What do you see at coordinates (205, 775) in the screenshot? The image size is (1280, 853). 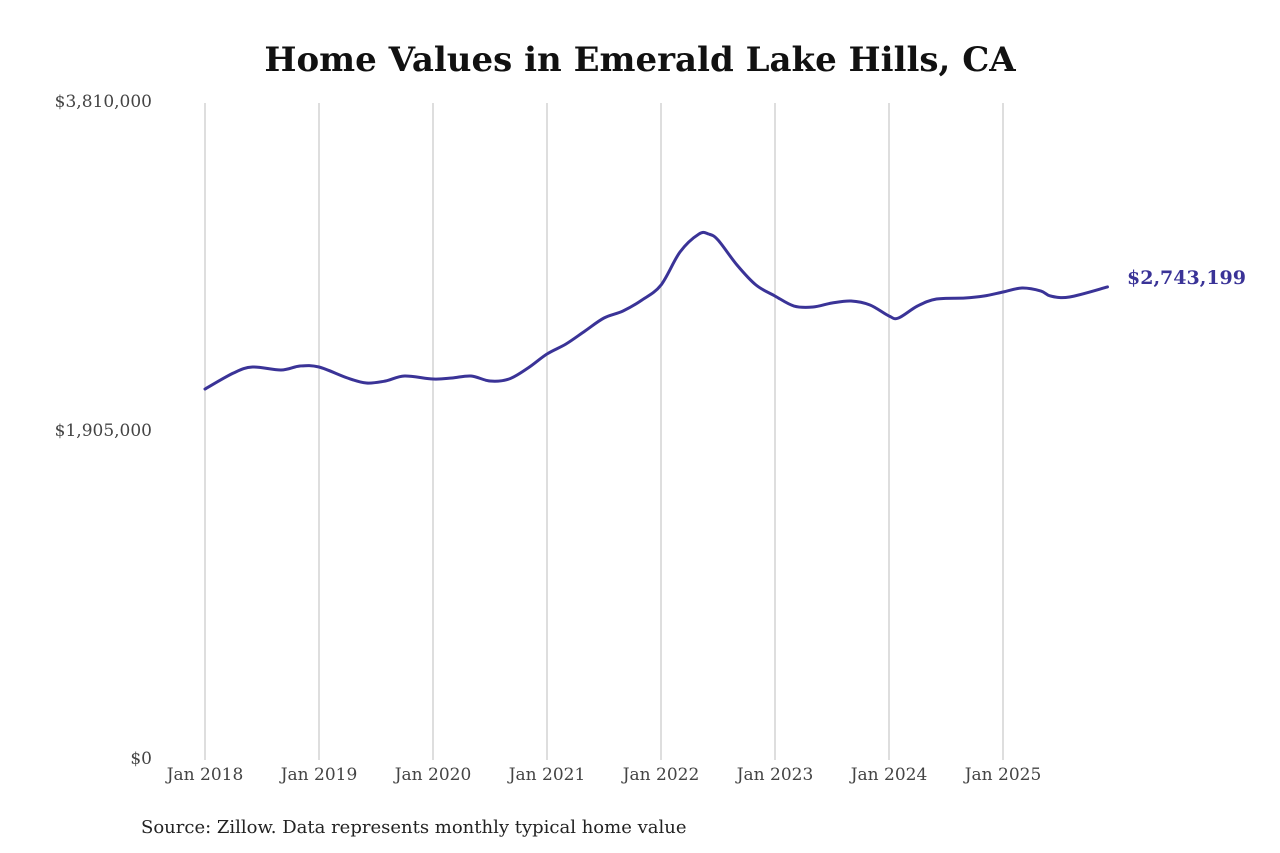 I see `x-tick-label: Jan 2018` at bounding box center [205, 775].